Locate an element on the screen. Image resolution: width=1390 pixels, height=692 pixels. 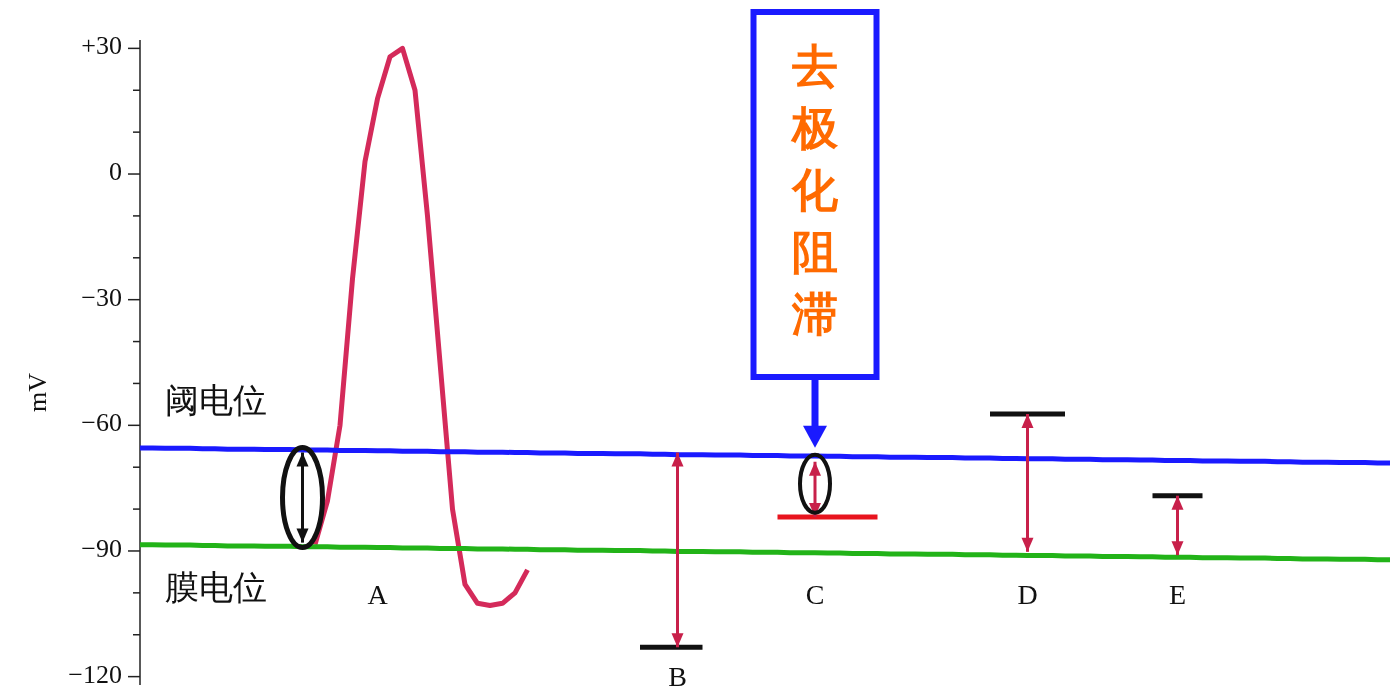
x-tick-label: A is located at coordinates (378, 595).